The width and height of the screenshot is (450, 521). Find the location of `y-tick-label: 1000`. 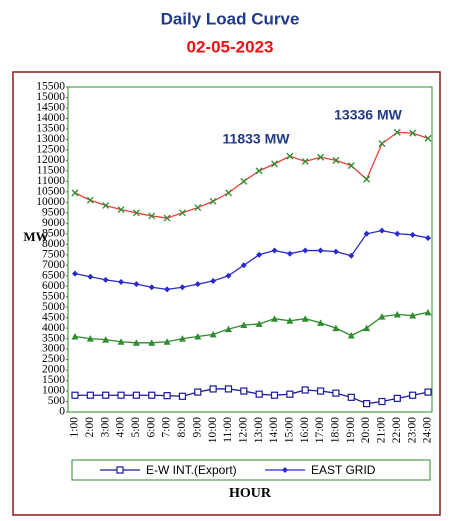

y-tick-label: 1000 is located at coordinates (53, 391).